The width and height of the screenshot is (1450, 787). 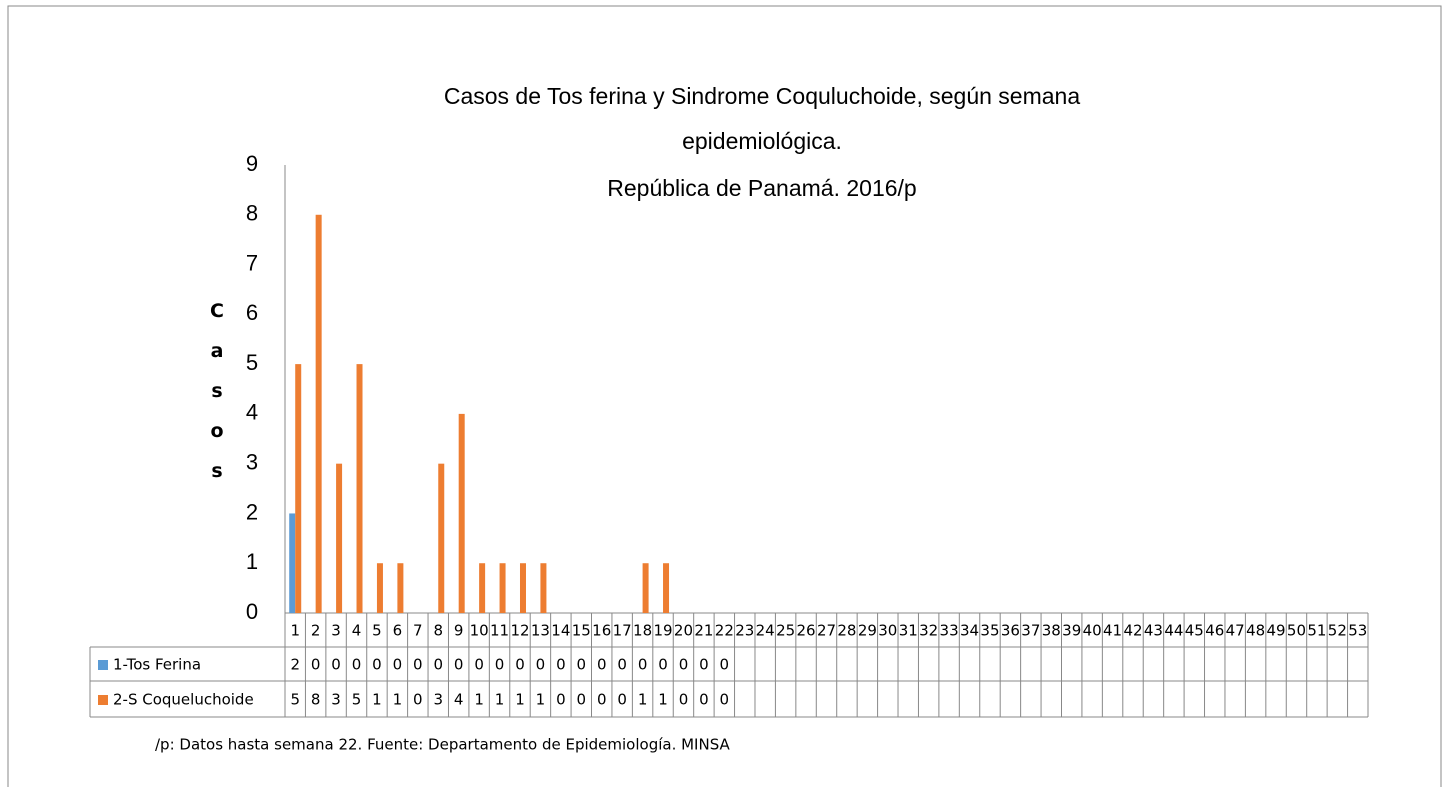 What do you see at coordinates (1132, 631) in the screenshot?
I see `x-tick-label: 42` at bounding box center [1132, 631].